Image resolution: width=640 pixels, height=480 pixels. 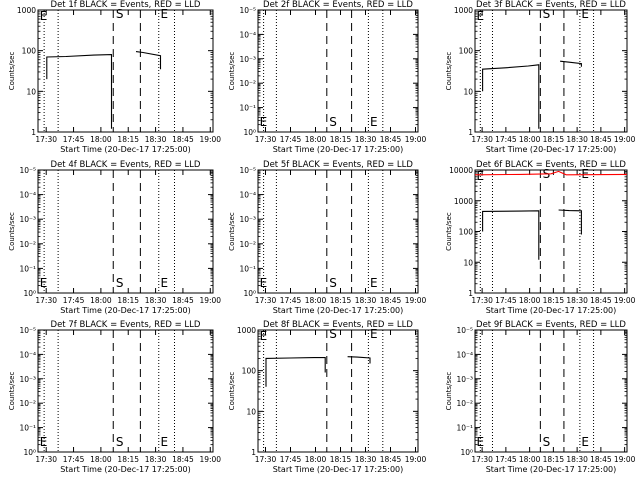 I want to click on panel-title: Det 9f BLACK = Events, RED = LLD, so click(x=551, y=325).